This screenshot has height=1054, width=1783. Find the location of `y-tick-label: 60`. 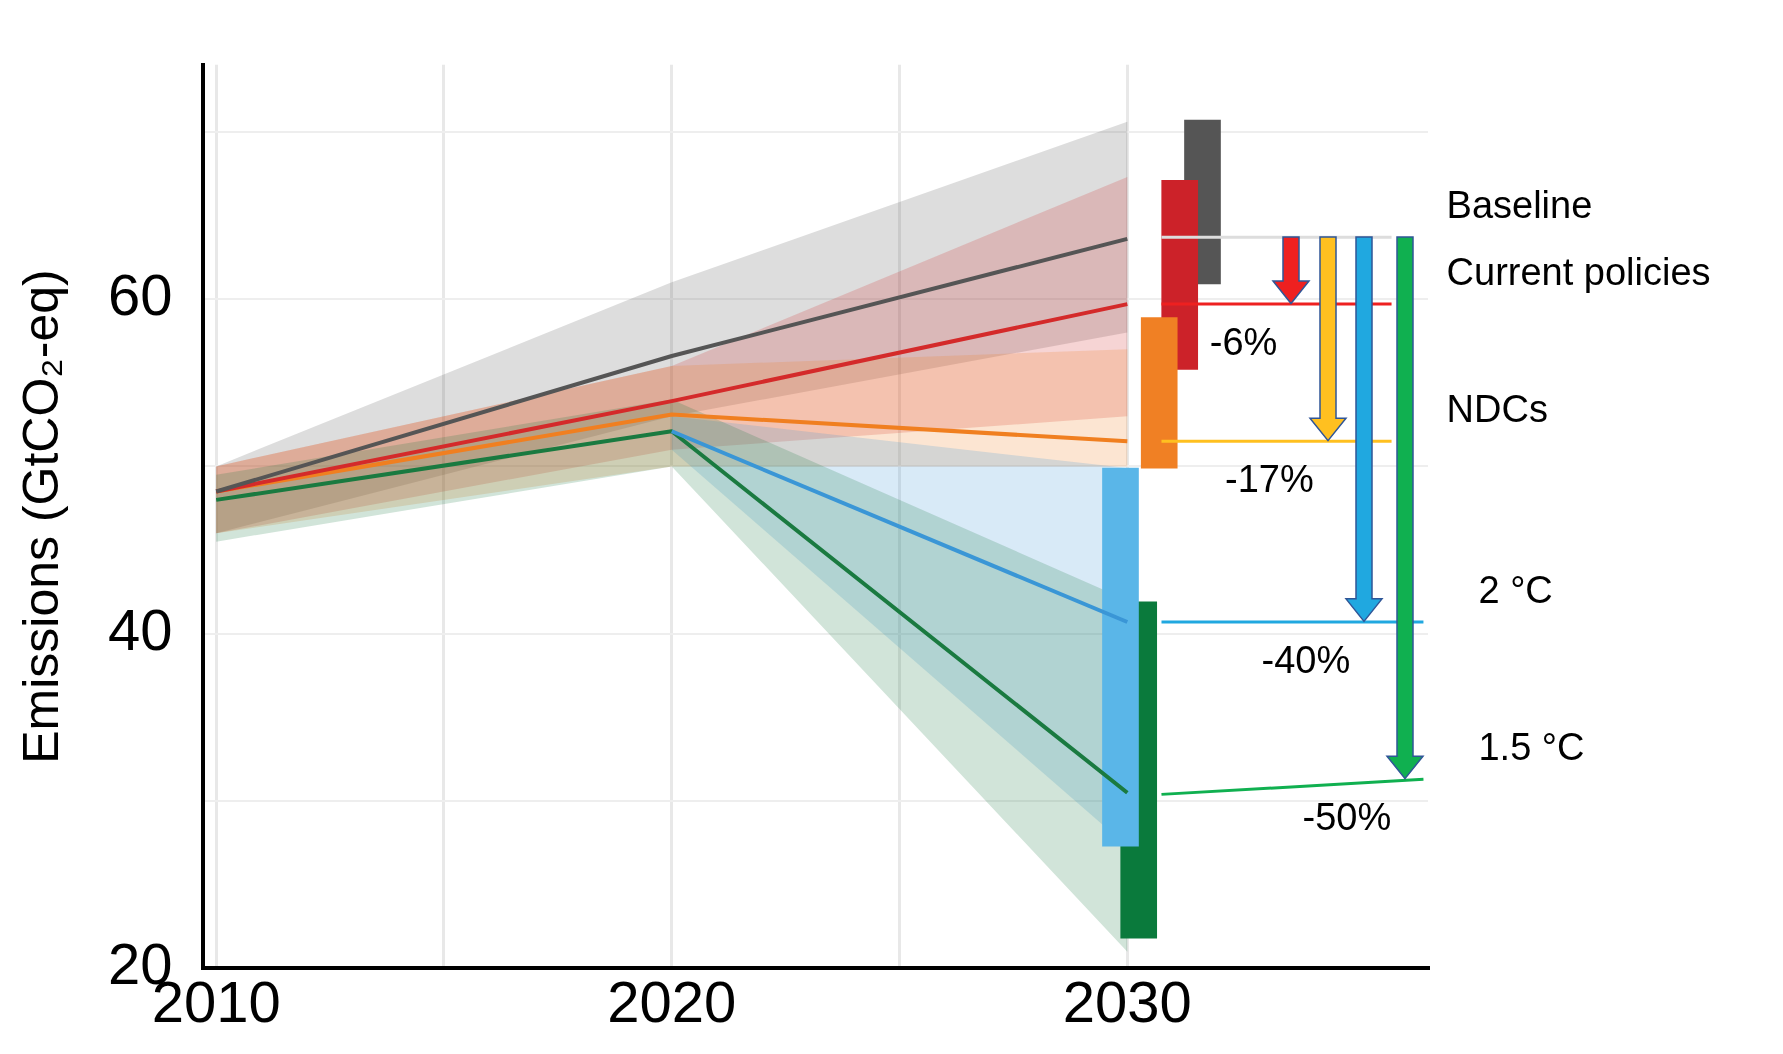

y-tick-label: 60 is located at coordinates (140, 295).